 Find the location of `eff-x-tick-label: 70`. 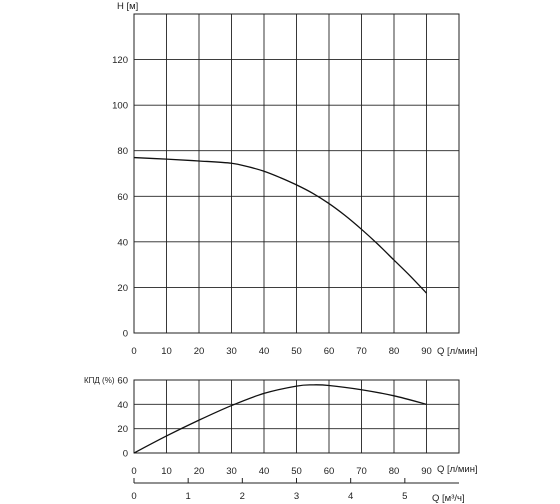

eff-x-tick-label: 70 is located at coordinates (361, 471).